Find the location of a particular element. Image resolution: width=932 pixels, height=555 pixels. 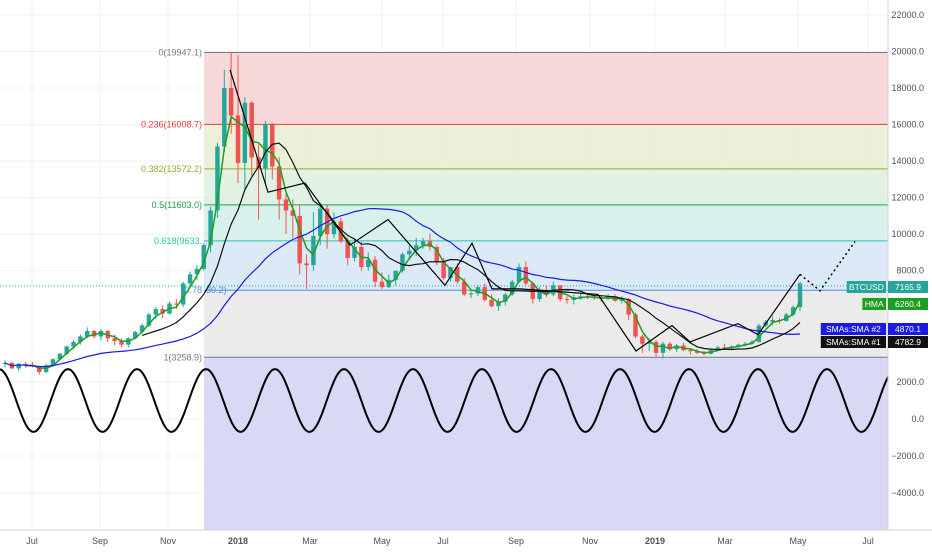

fib-level-label: 0(19947.1) is located at coordinates (180, 52).